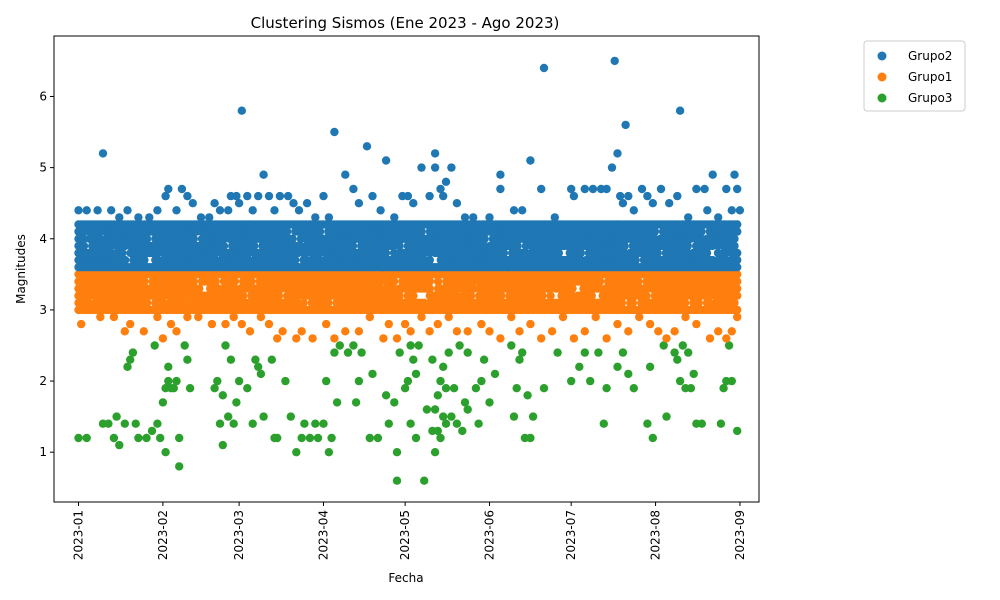 The image size is (1000, 600). I want to click on series-grupo1, so click(408, 306).